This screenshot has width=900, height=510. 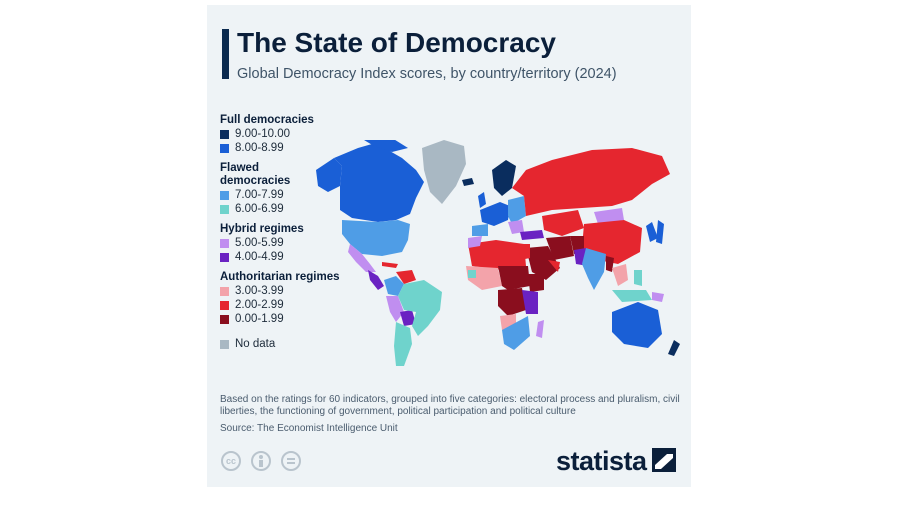 I want to click on legend-range: 5.00-5.99, so click(x=259, y=243).